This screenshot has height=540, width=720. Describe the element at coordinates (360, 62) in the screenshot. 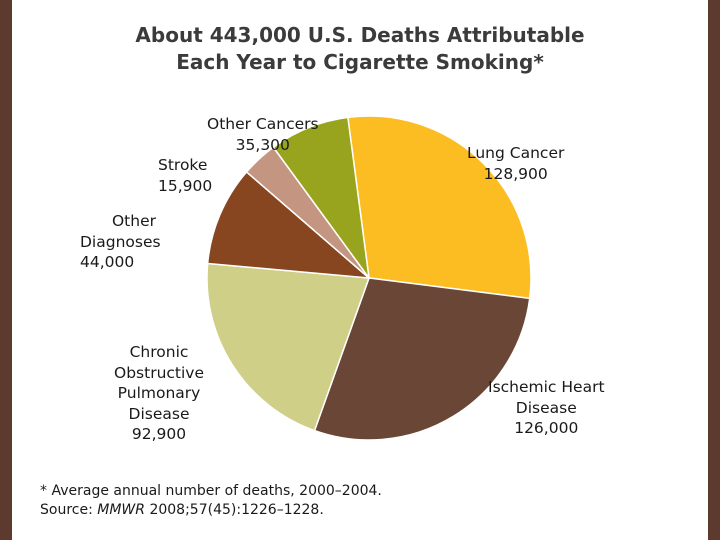

I see `chart-title-line-2: Each Year to Cigarette Smoking*` at that location.